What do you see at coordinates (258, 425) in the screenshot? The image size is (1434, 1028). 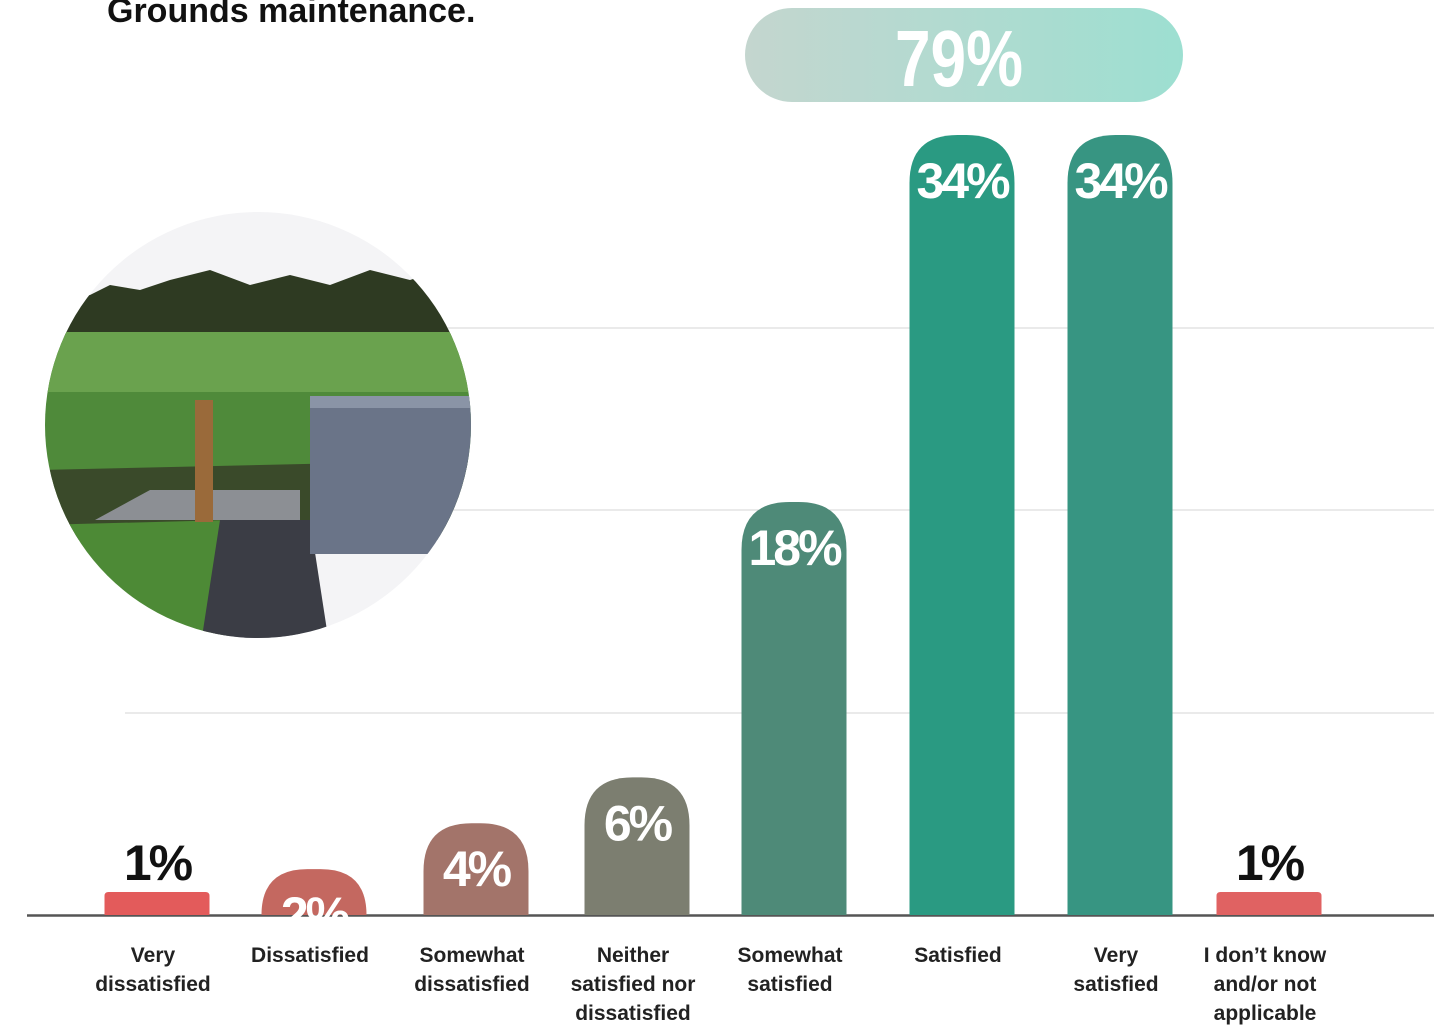 I see `photo` at bounding box center [258, 425].